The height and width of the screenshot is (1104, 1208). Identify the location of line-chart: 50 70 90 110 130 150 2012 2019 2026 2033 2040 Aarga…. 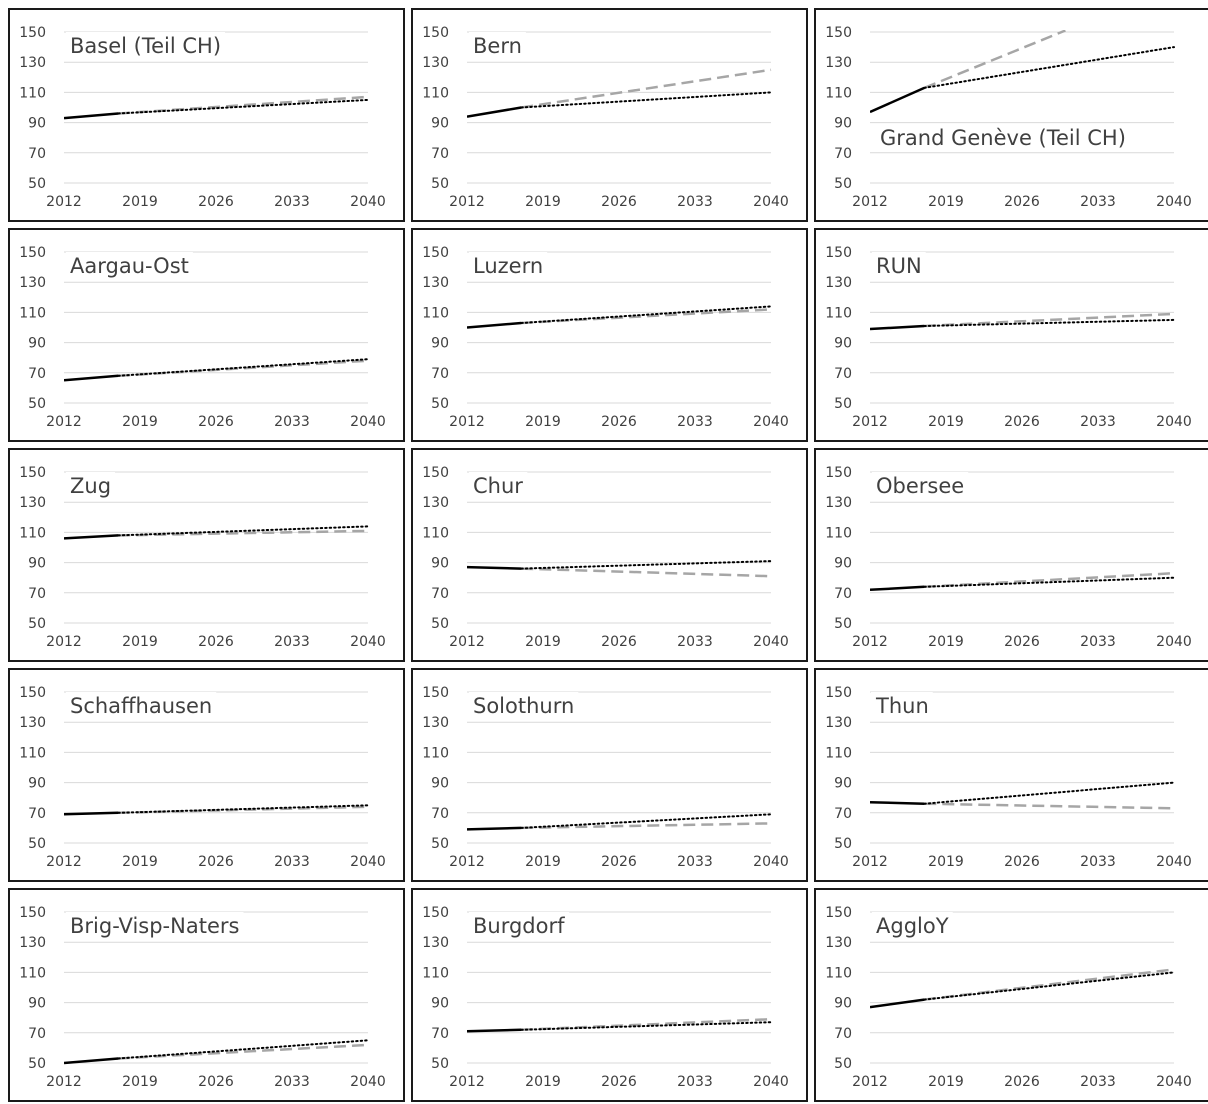
(202, 337).